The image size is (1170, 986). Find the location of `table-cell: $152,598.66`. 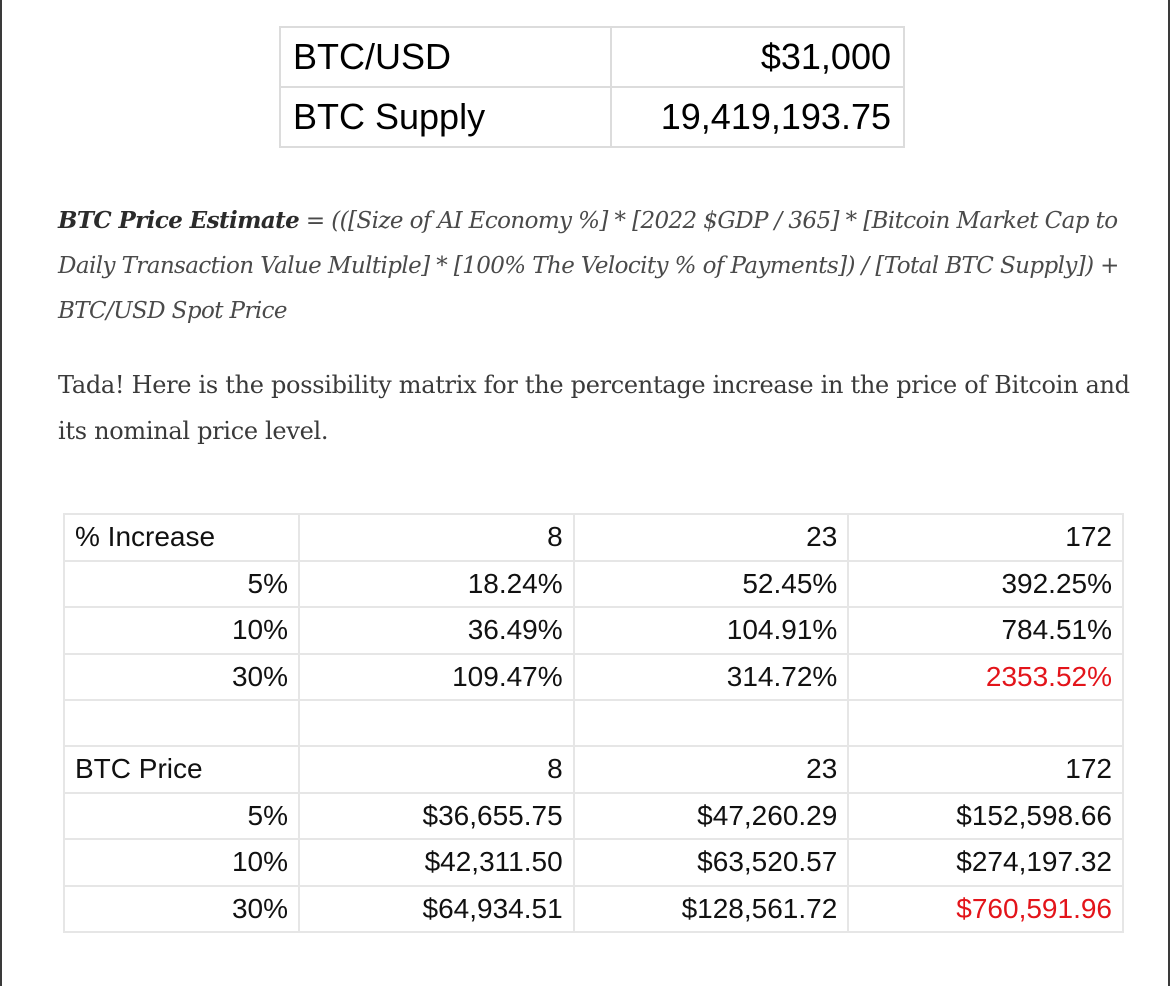

table-cell: $152,598.66 is located at coordinates (985, 815).